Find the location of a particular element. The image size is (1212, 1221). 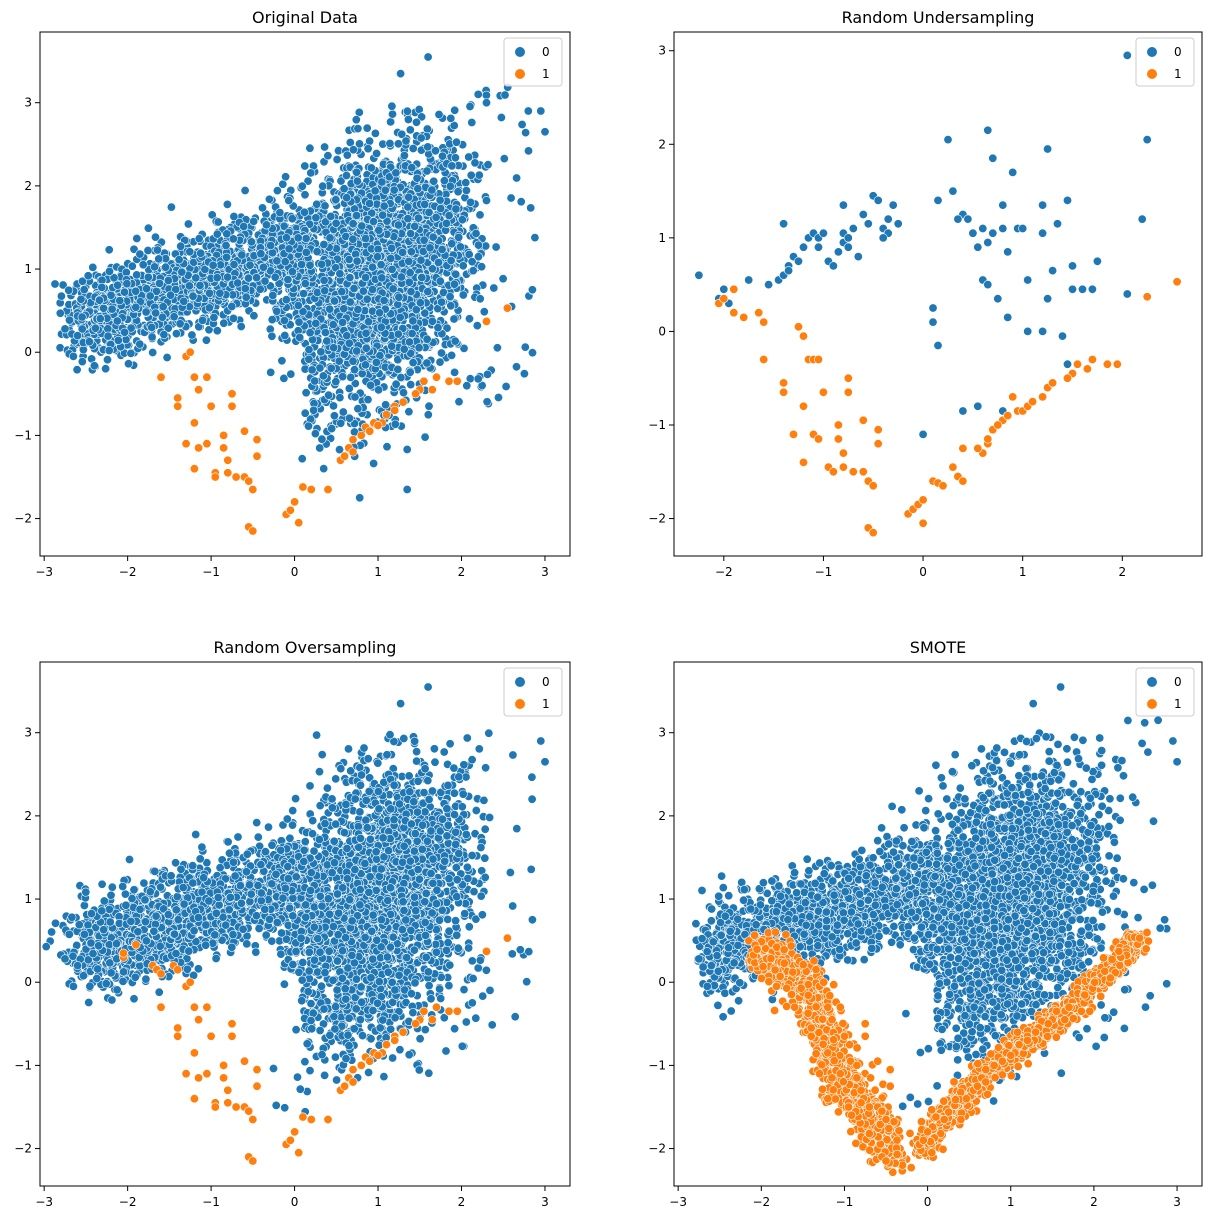

y-tick-label: −2 is located at coordinates (657, 519).